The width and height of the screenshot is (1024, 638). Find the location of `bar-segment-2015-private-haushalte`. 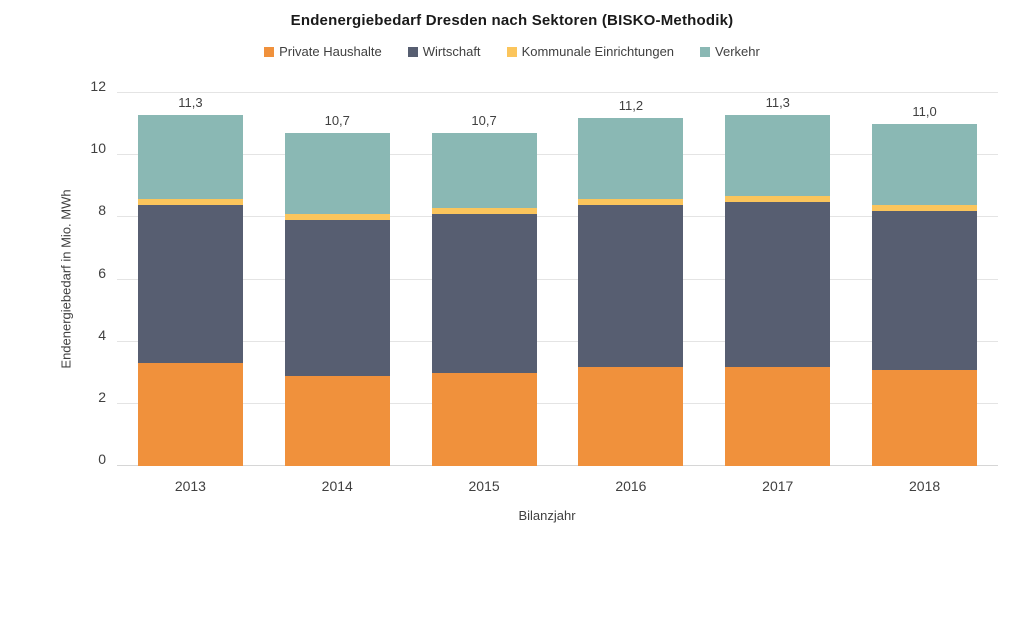

bar-segment-2015-private-haushalte is located at coordinates (484, 419).